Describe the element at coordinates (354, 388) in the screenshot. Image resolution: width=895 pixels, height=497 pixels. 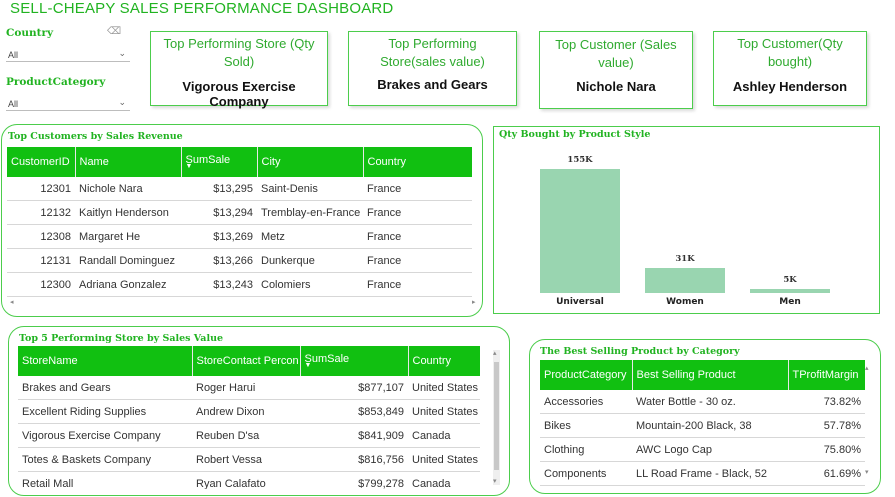
I see `table-cell: $877,107` at that location.